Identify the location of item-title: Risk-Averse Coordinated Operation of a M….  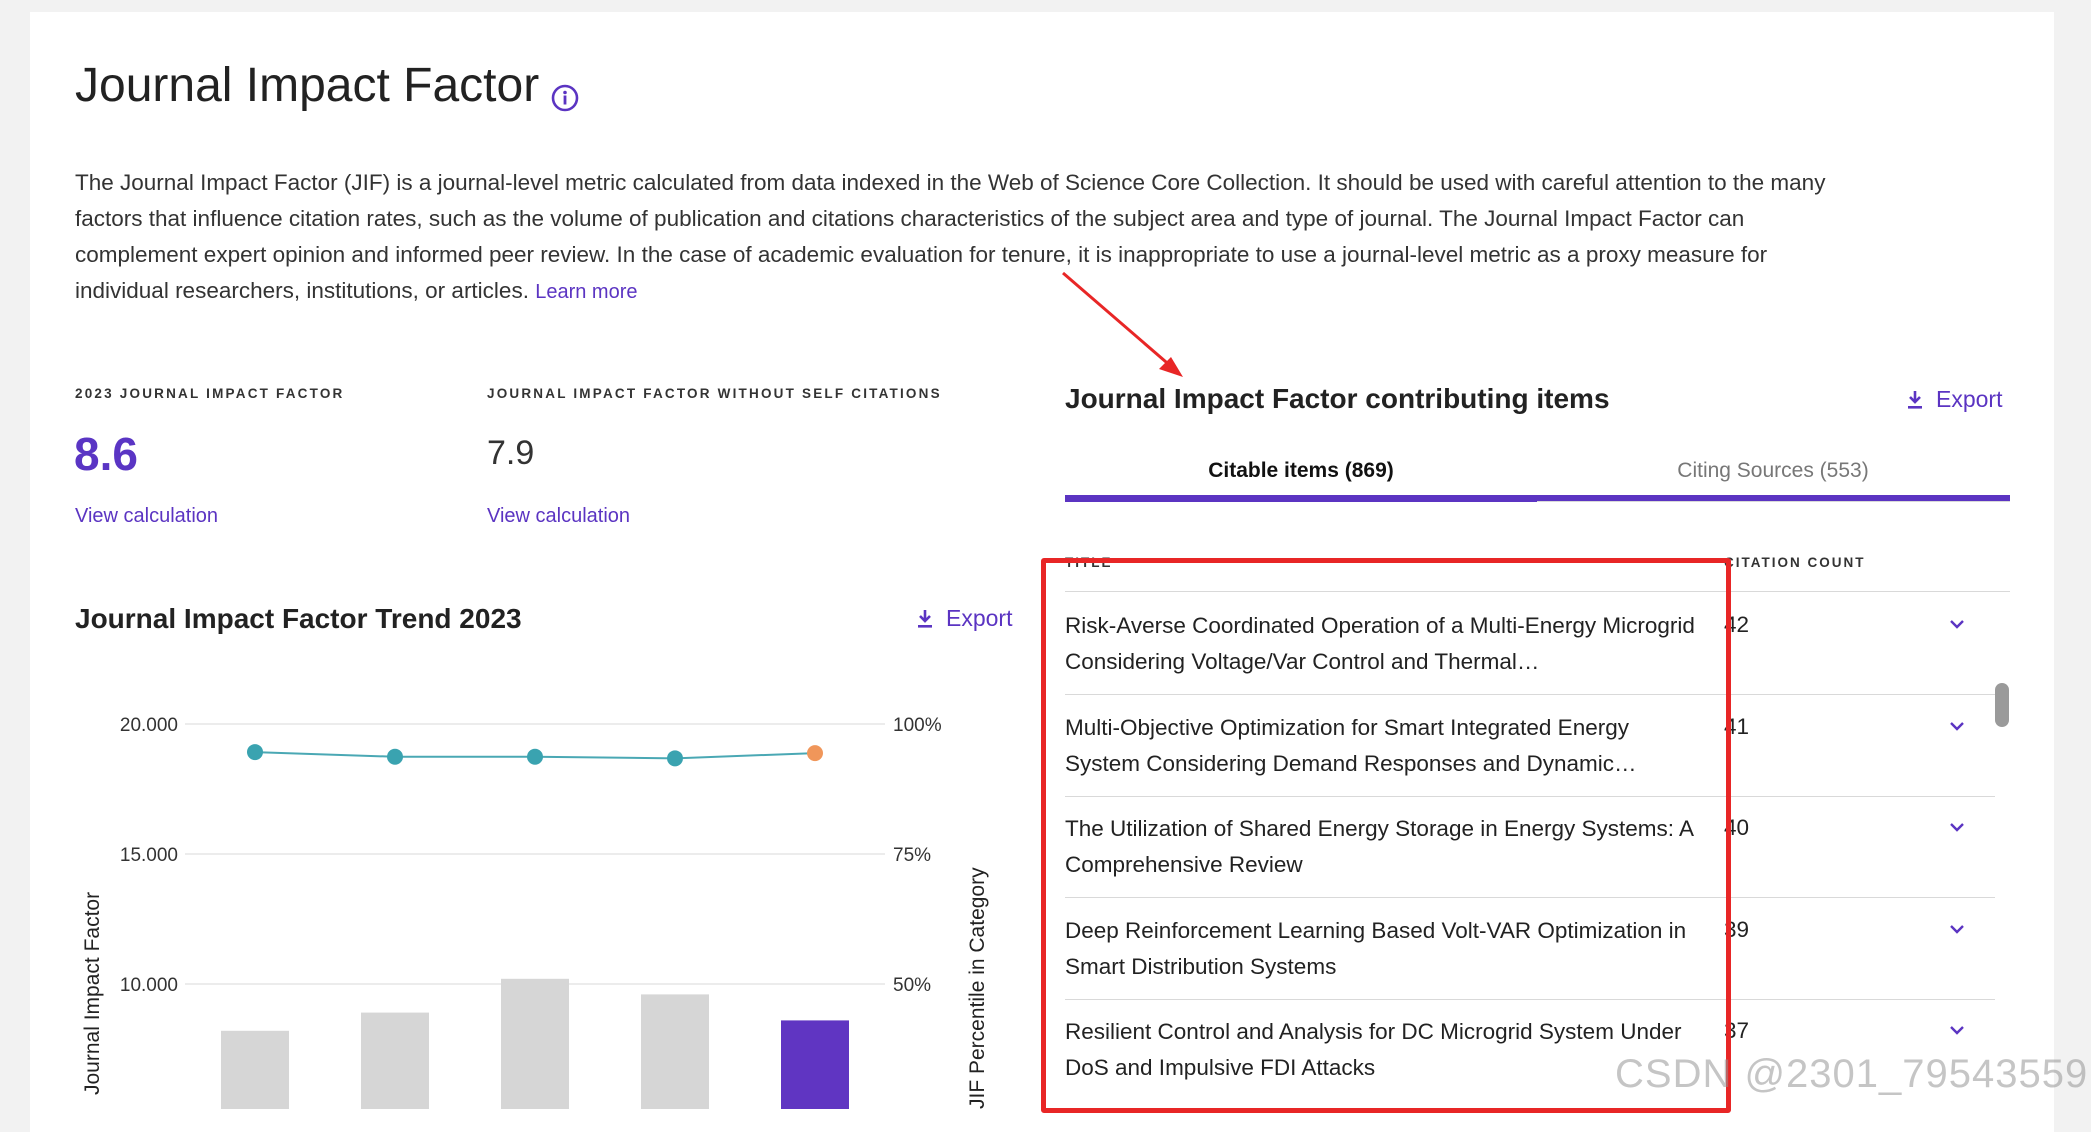
(1380, 643).